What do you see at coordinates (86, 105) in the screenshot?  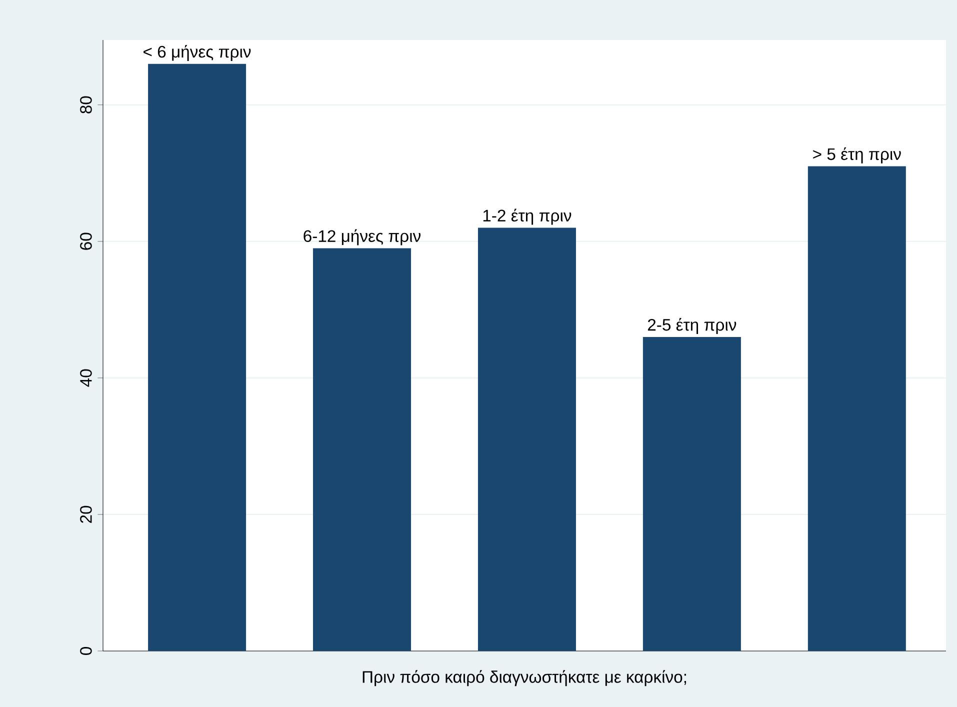 I see `y-tick-label: 80` at bounding box center [86, 105].